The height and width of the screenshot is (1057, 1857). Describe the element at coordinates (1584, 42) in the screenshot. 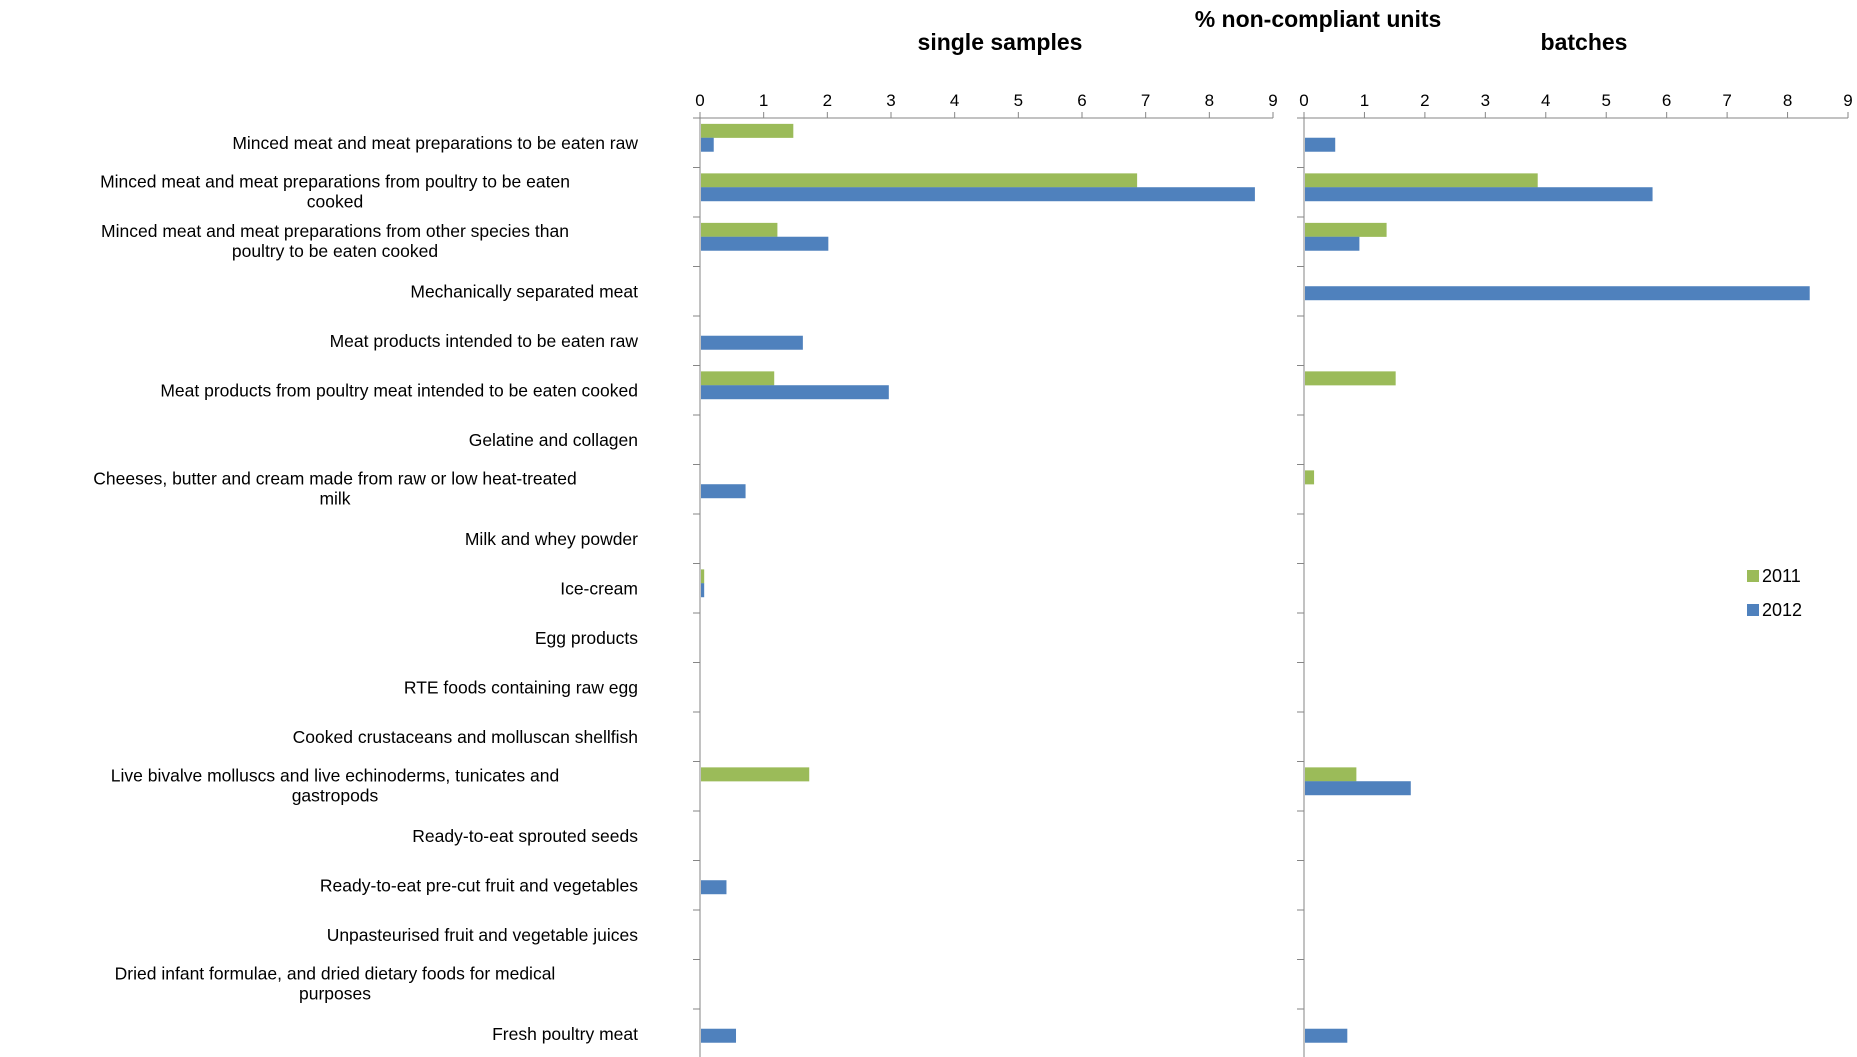

I see `panel-title-batches: batches` at that location.